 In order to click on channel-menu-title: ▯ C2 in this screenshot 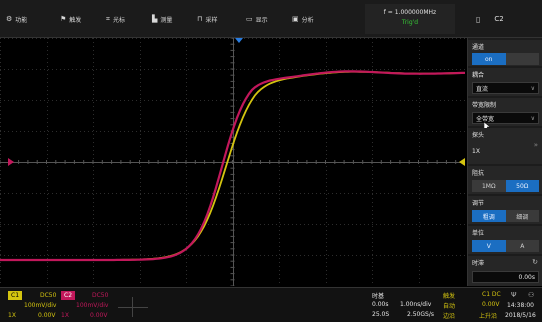, I will do `click(506, 19)`.